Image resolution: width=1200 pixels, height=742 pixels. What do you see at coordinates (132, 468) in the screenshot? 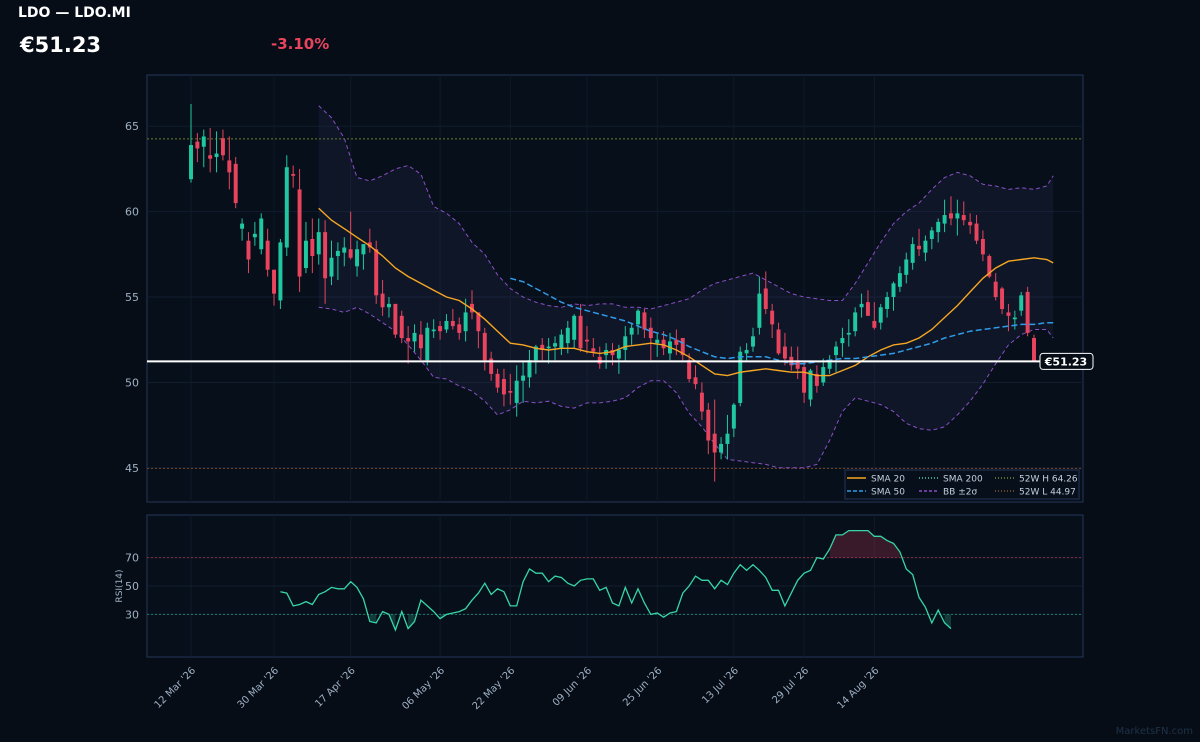
I see `price-y-tick-label: 45` at bounding box center [132, 468].